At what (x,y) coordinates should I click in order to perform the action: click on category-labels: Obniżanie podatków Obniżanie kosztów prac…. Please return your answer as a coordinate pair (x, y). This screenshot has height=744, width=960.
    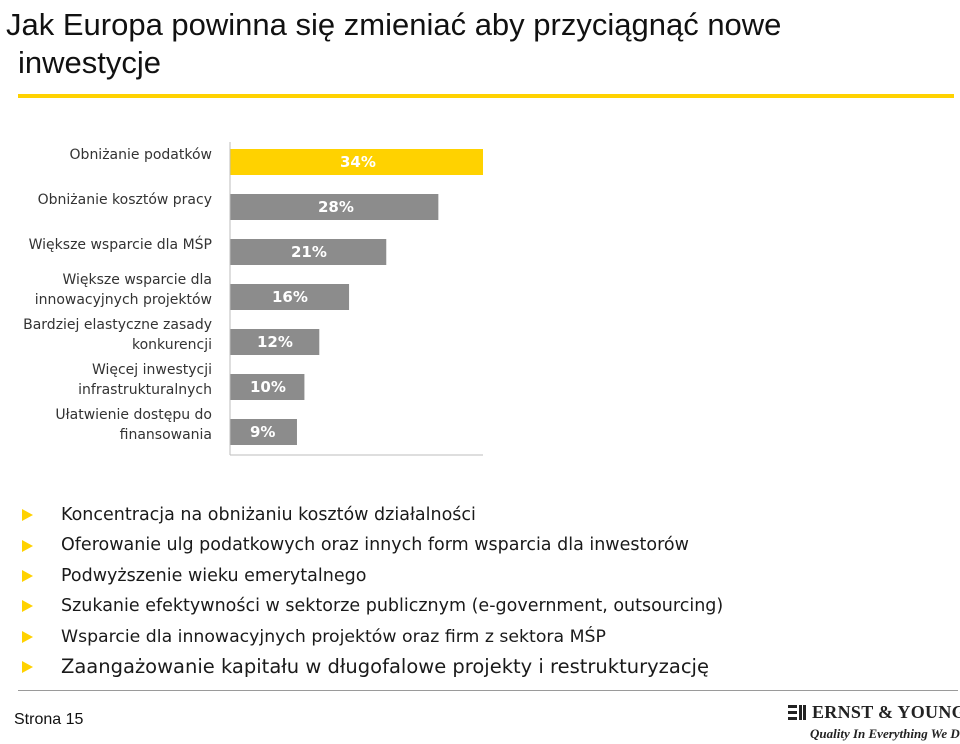
    Looking at the image, I should click on (117, 295).